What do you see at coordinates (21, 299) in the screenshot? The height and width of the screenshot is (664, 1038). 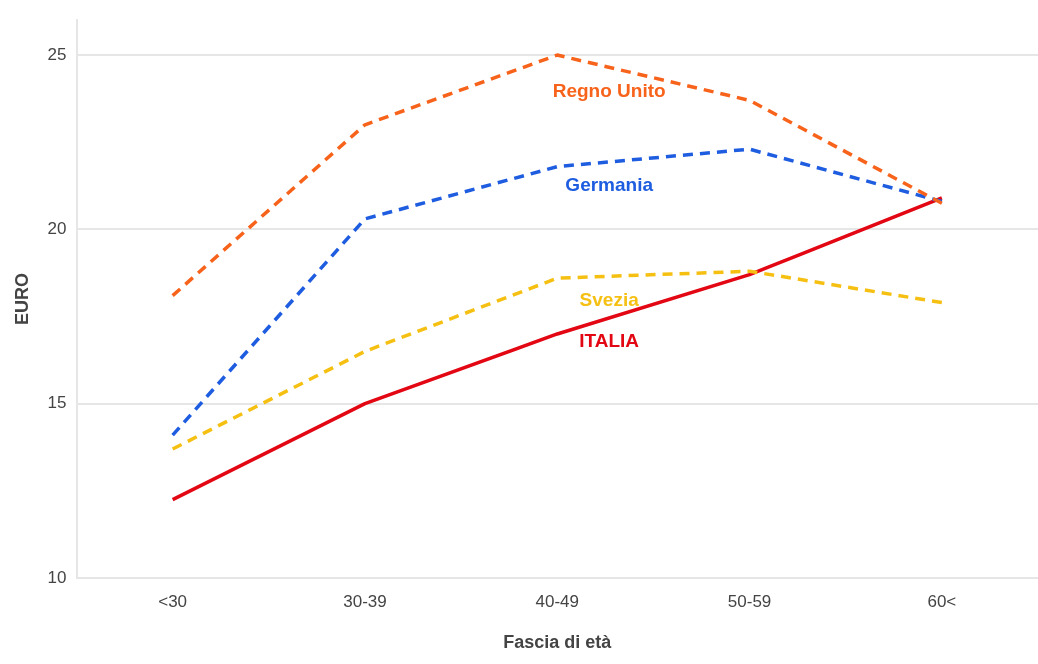 I see `y-axis-title: EURO` at bounding box center [21, 299].